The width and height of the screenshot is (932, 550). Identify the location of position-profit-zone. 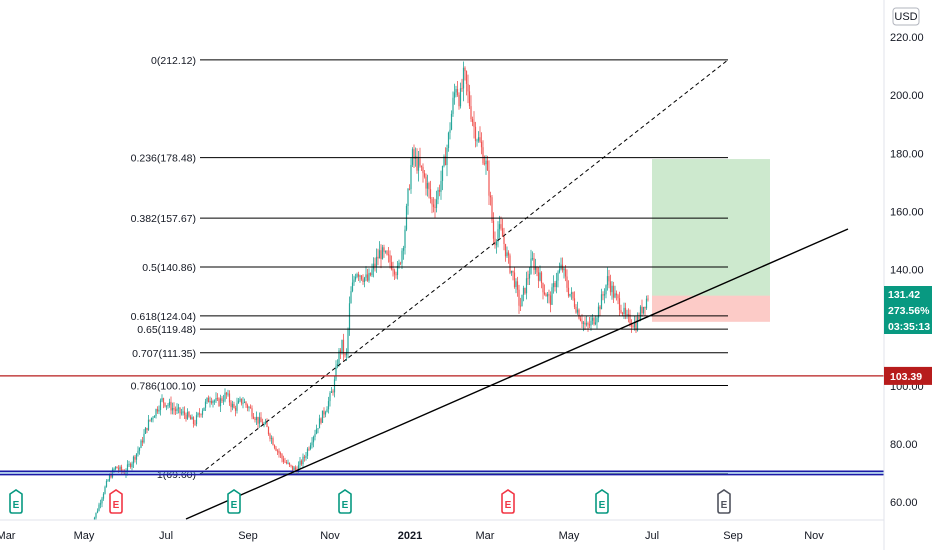
(711, 227).